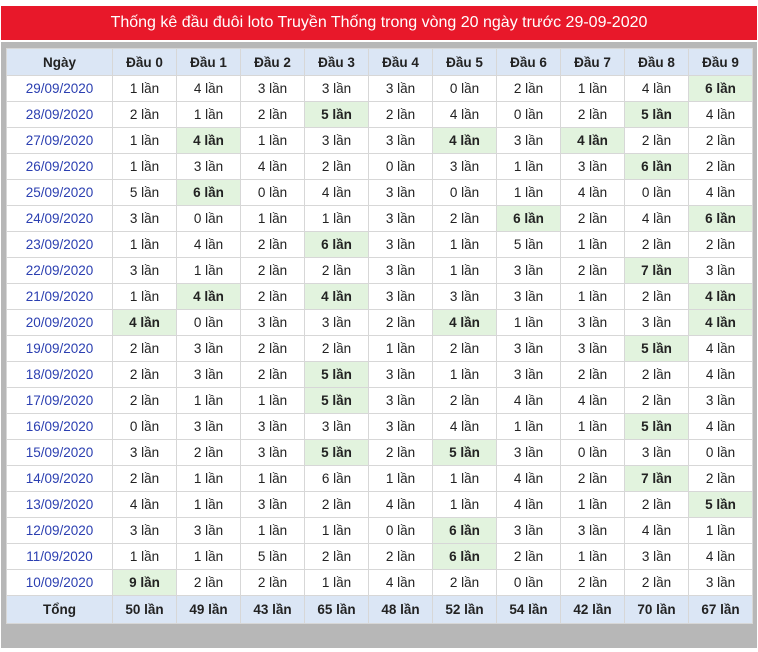  Describe the element at coordinates (59, 192) in the screenshot. I see `row-date: 25/09/2020` at that location.